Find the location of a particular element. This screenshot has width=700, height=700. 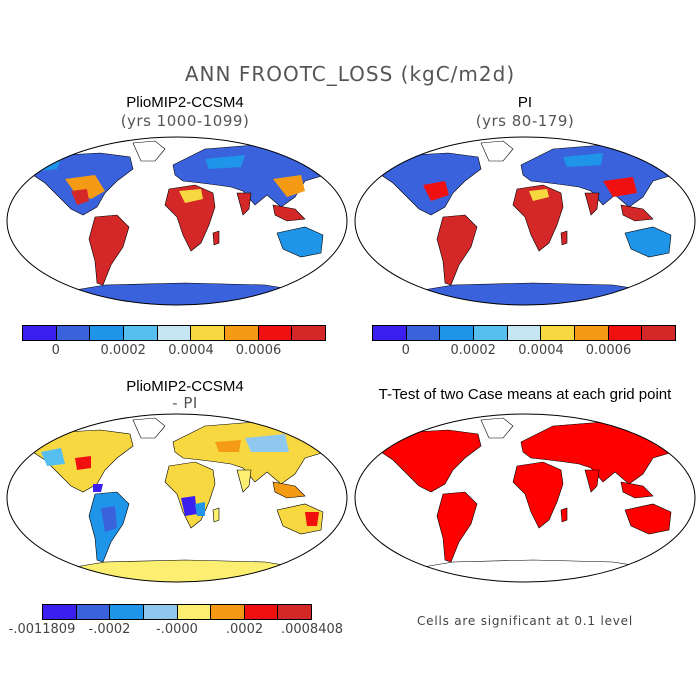

map-2-land-samerica is located at coordinates (457, 250).